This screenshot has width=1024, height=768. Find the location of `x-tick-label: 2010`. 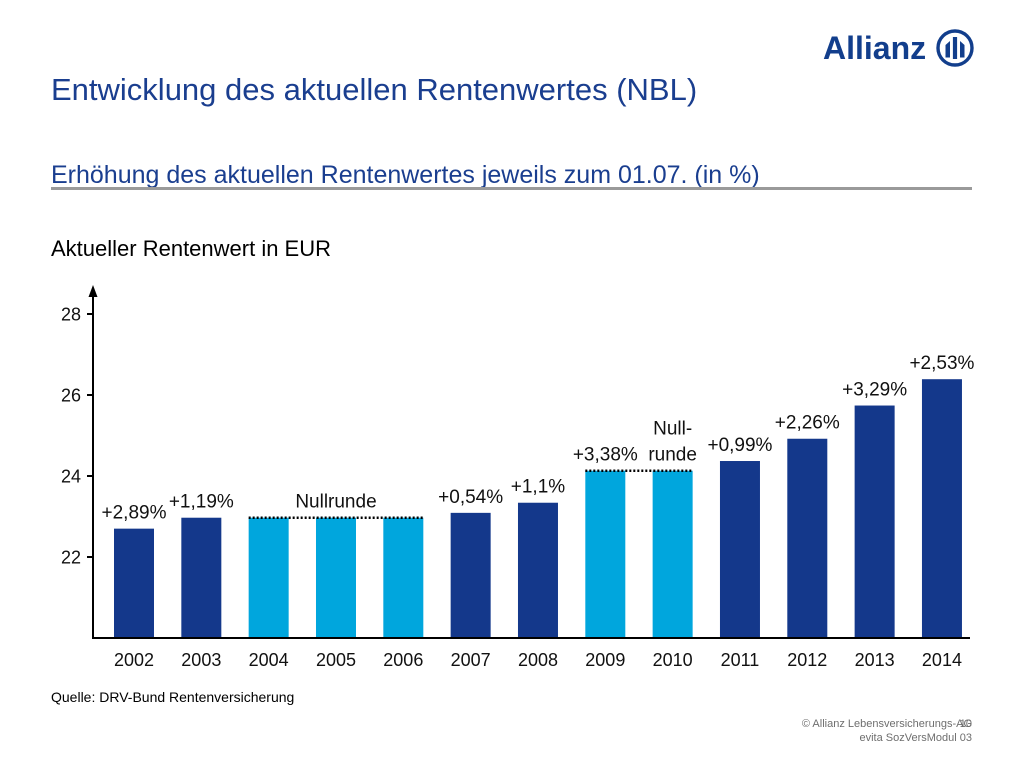

x-tick-label: 2010 is located at coordinates (673, 660).